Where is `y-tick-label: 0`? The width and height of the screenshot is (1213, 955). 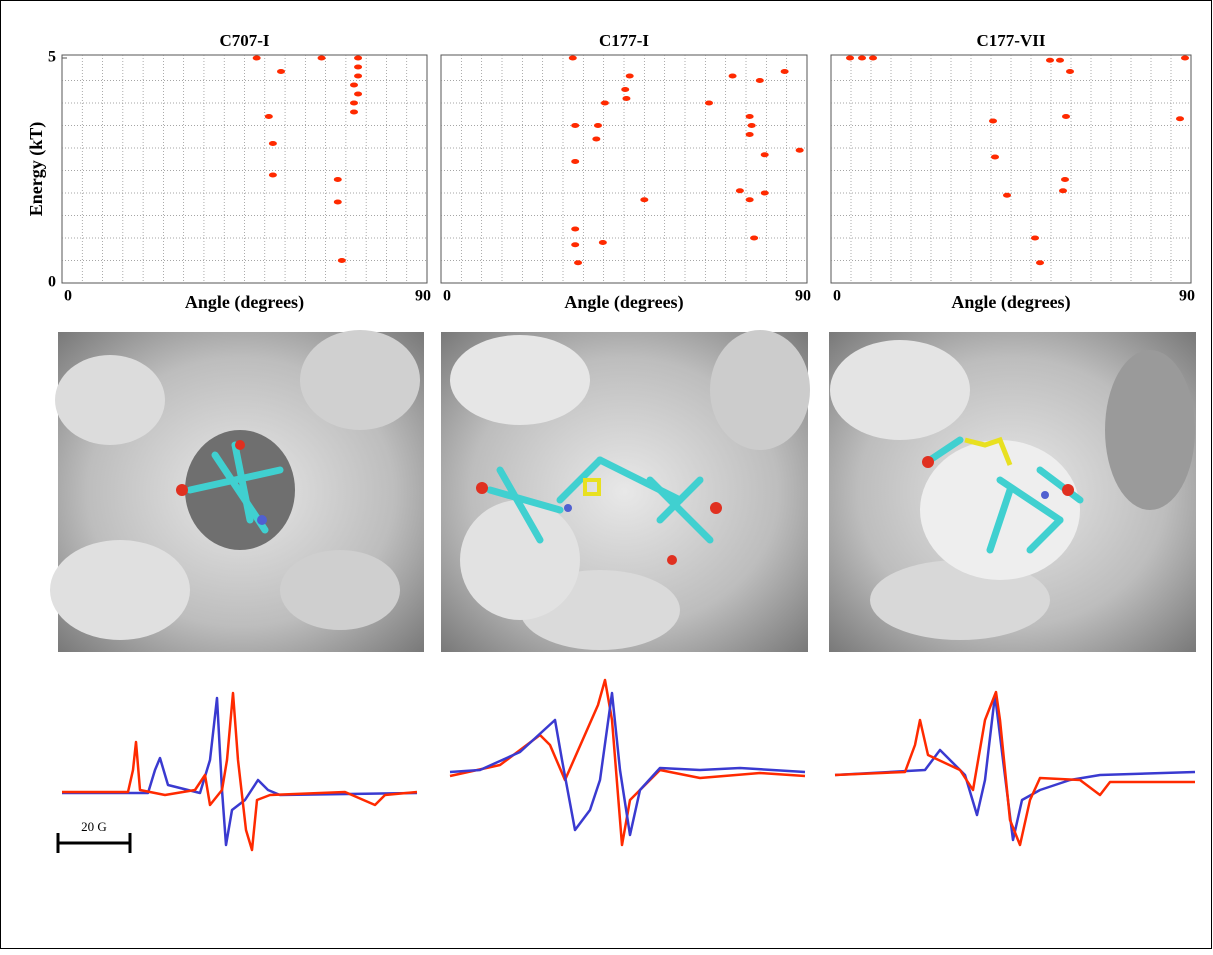 y-tick-label: 0 is located at coordinates (52, 282).